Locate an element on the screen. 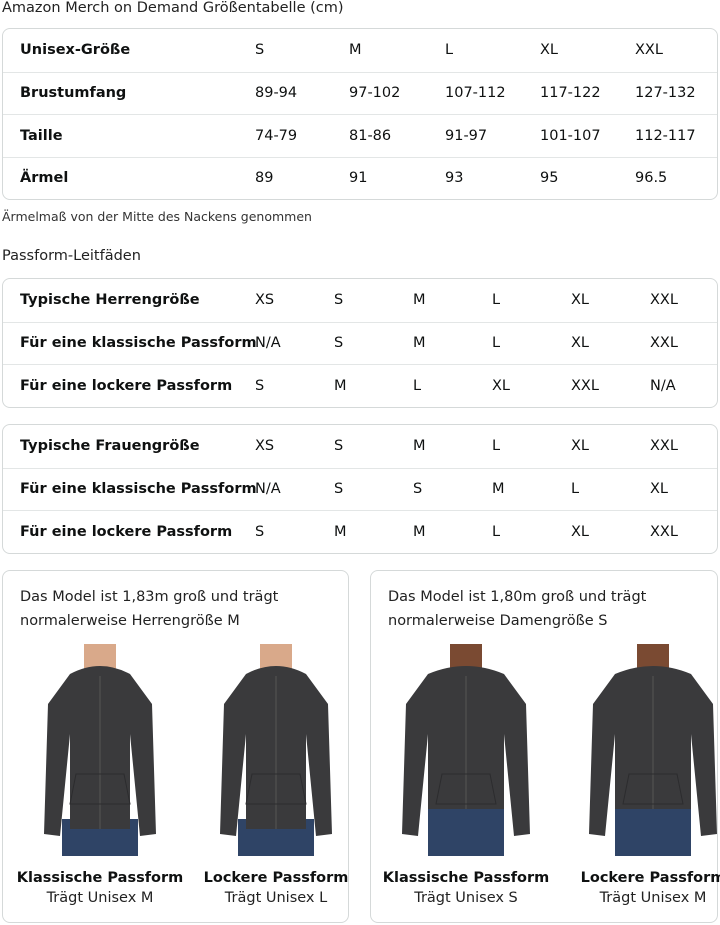  row-label: Ärmel is located at coordinates (44, 178).